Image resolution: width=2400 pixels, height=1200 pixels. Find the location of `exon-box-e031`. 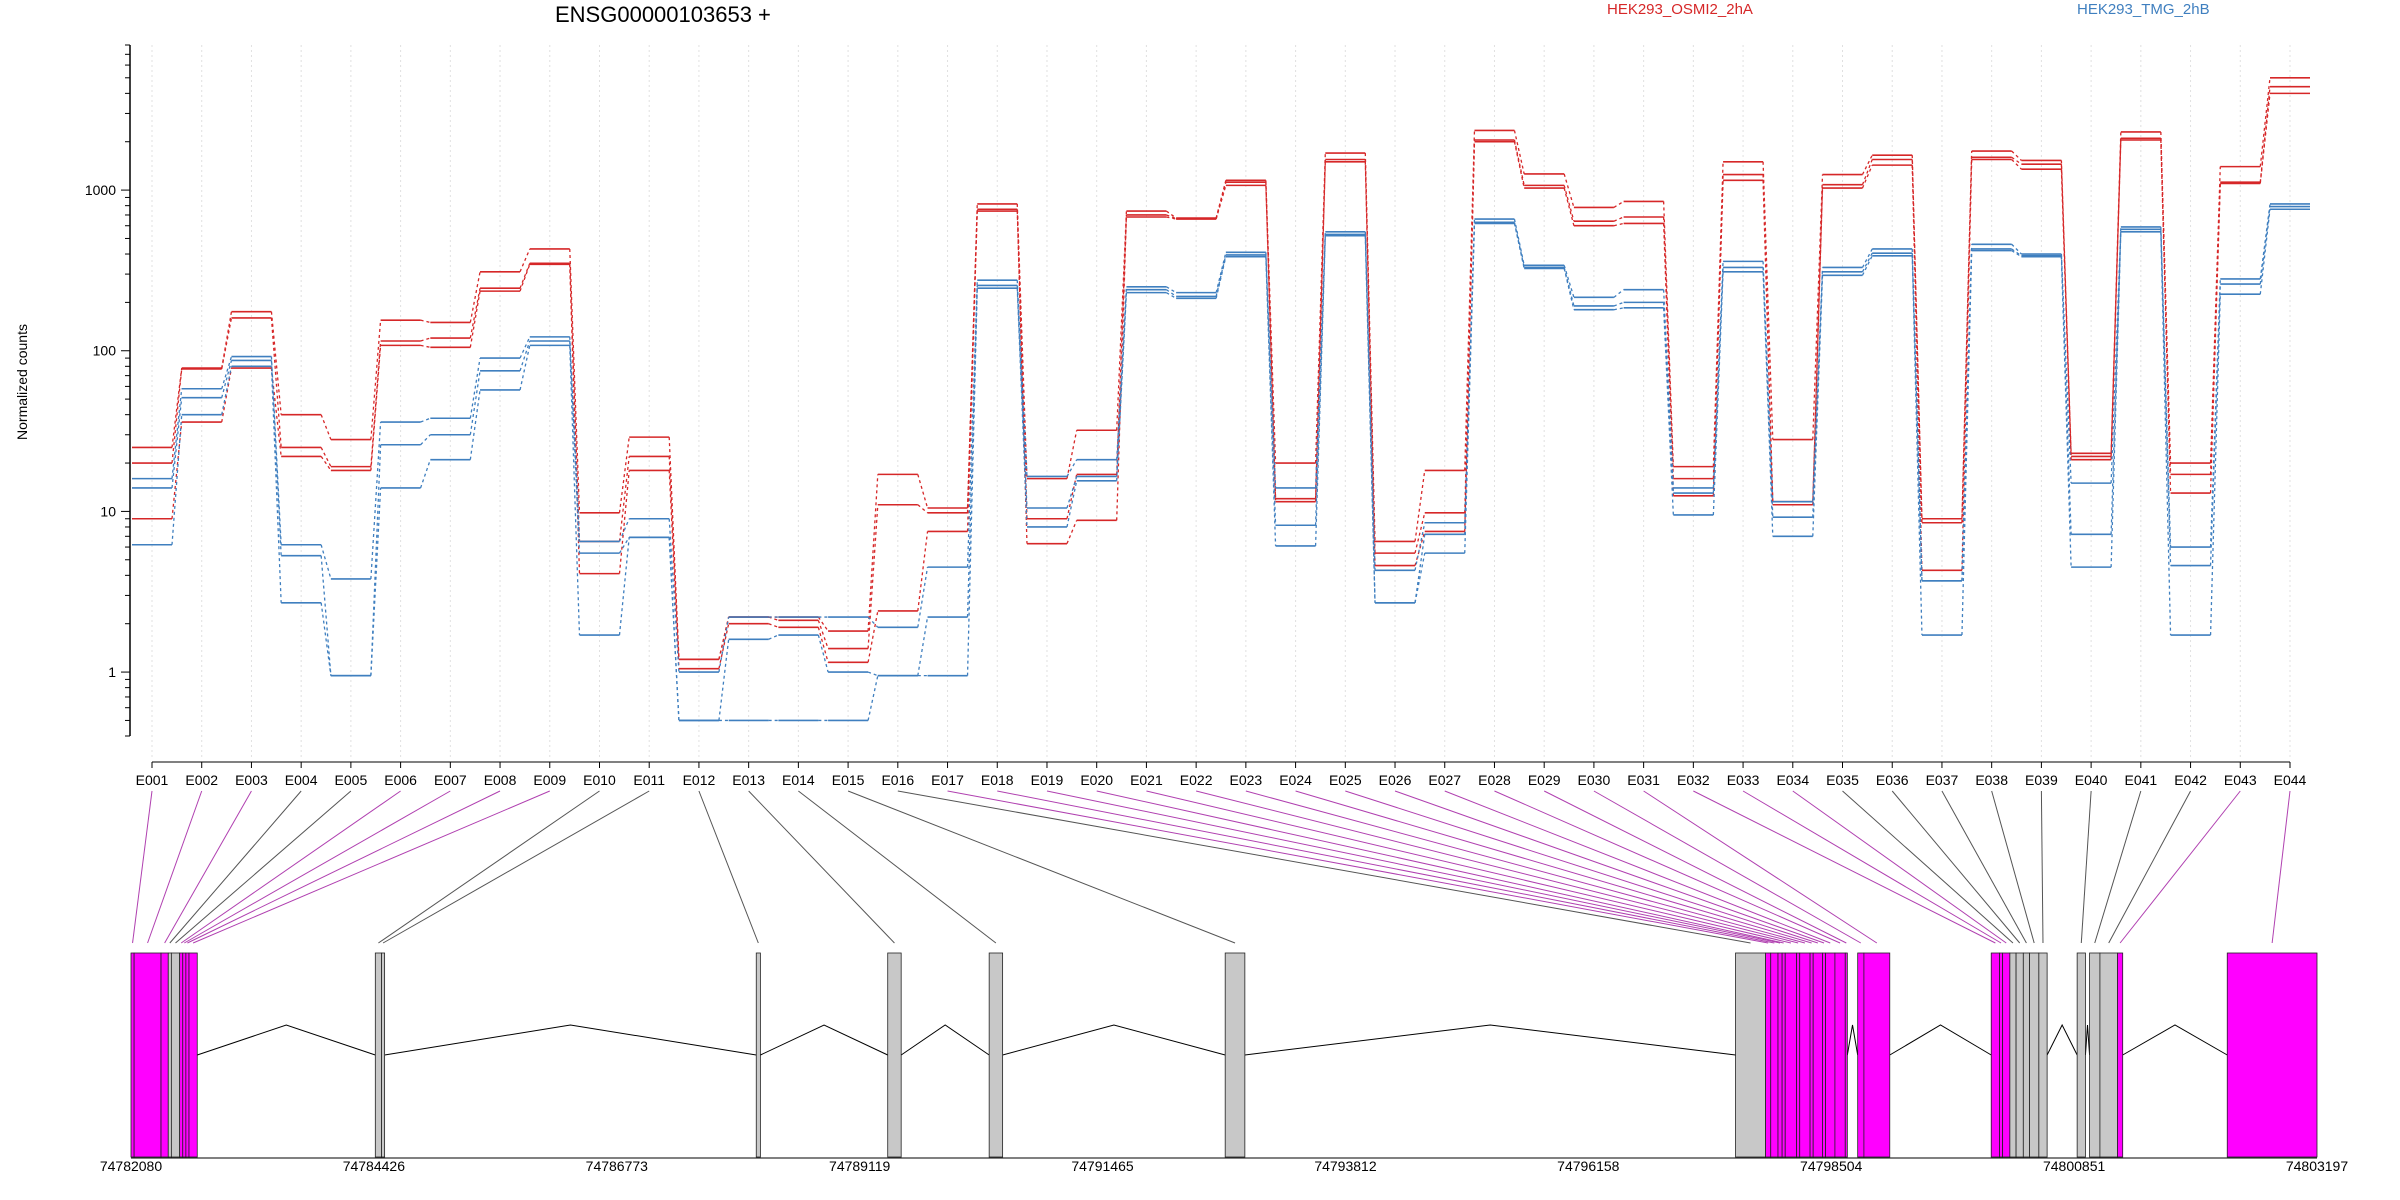

exon-box-e031 is located at coordinates (1877, 1055).